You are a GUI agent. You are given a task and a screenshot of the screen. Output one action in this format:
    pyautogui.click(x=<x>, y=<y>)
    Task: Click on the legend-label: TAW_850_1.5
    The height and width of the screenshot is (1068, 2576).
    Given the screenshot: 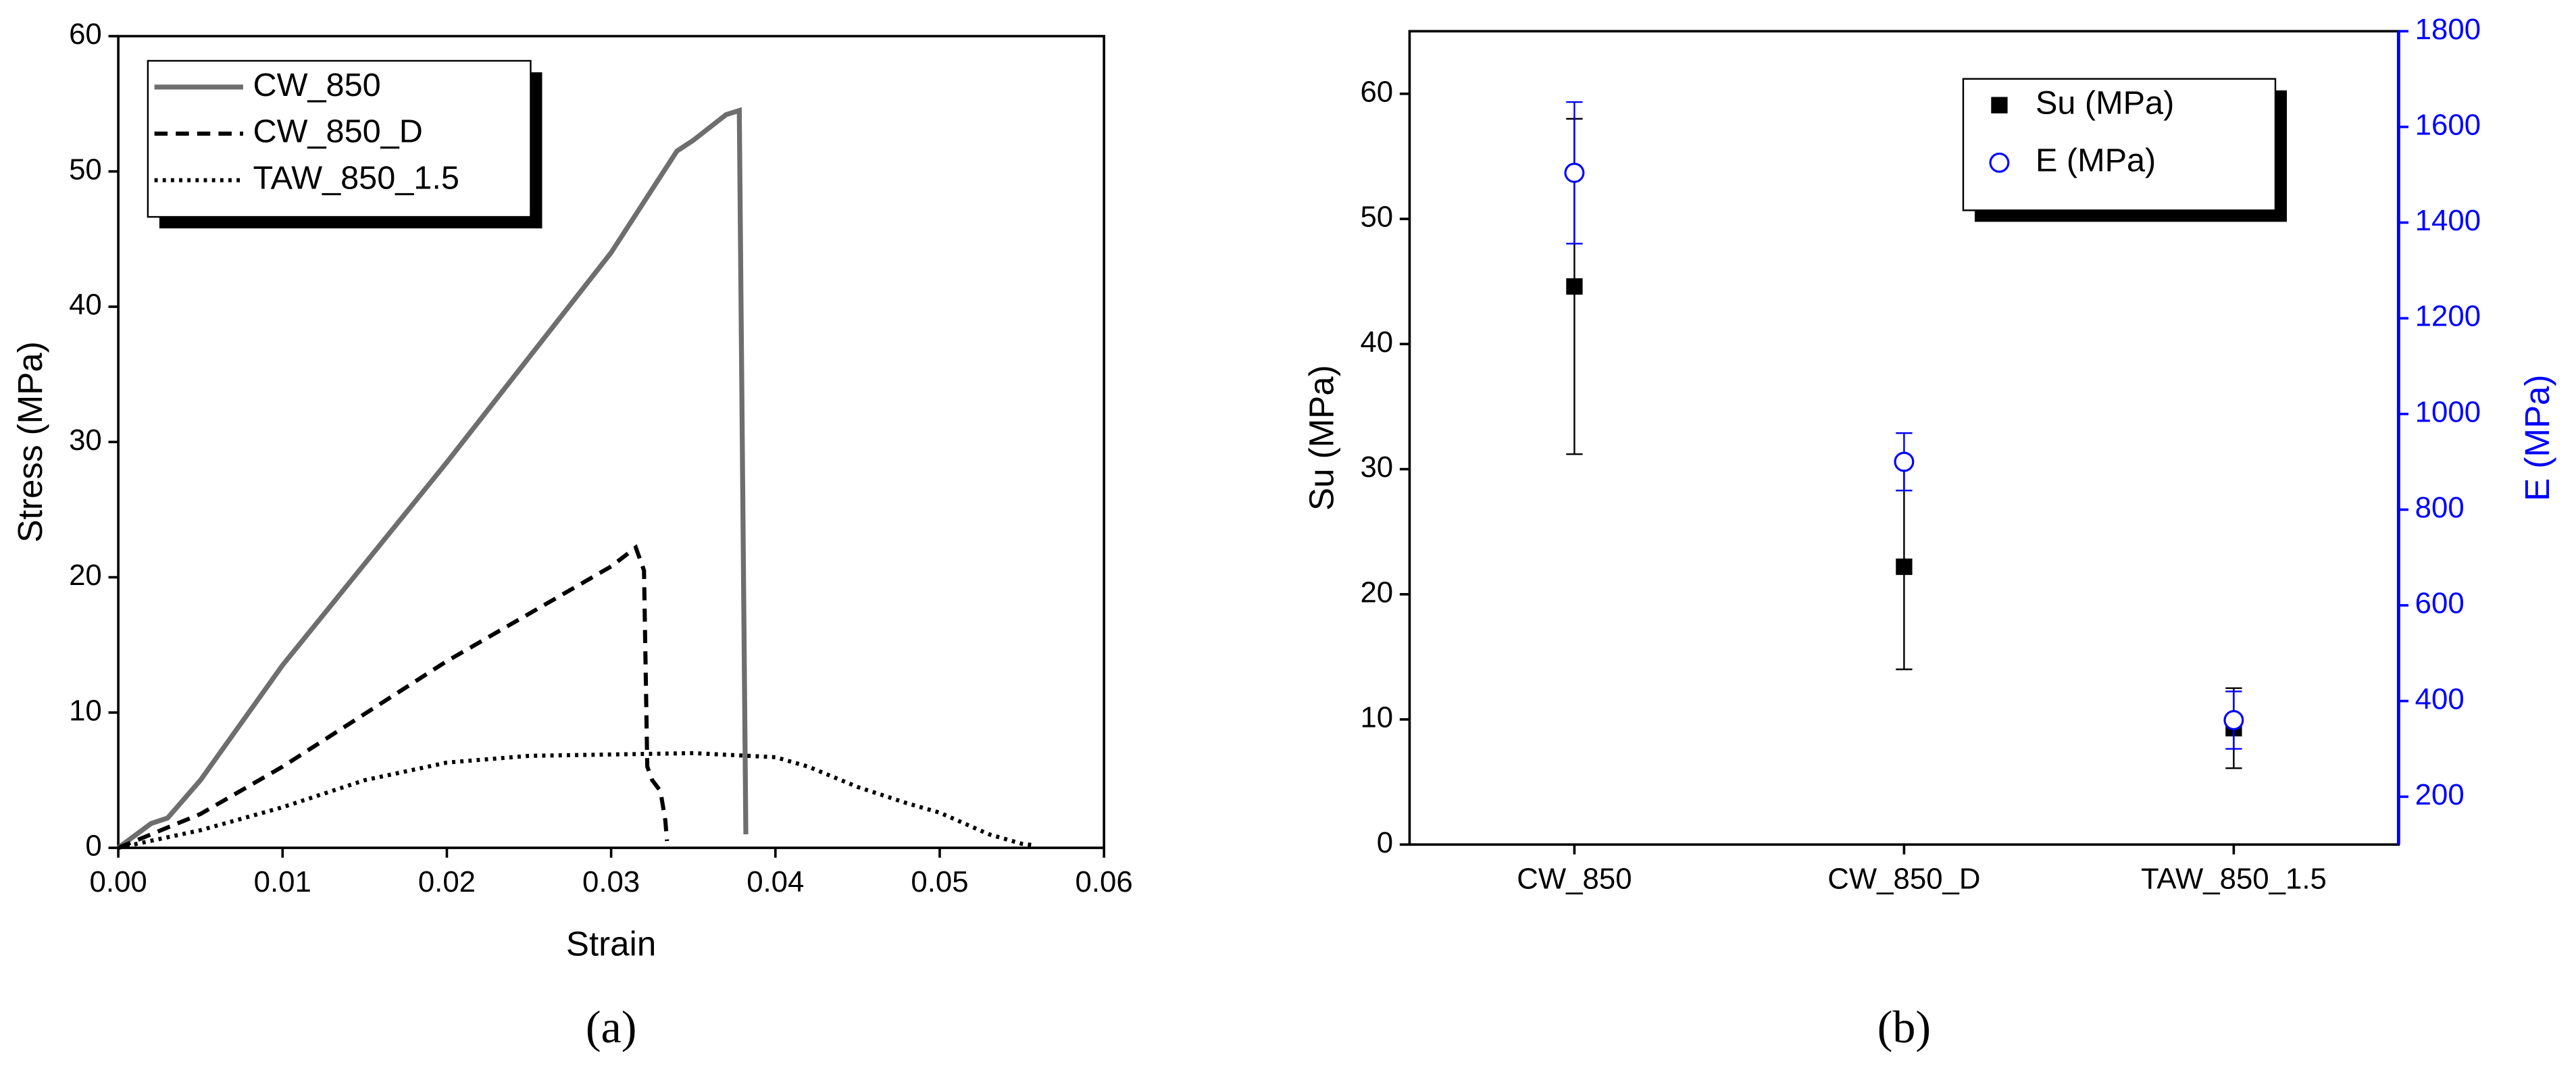 What is the action you would take?
    pyautogui.click(x=356, y=178)
    